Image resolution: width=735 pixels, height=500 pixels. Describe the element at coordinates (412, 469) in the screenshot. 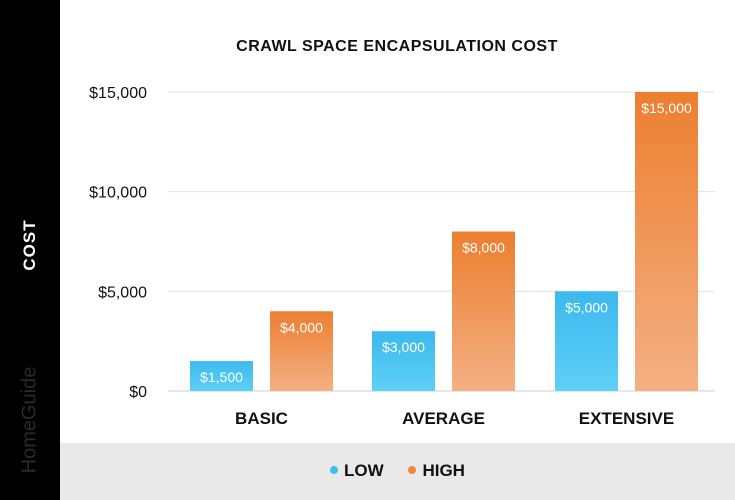

I see `legend-swatch-high` at that location.